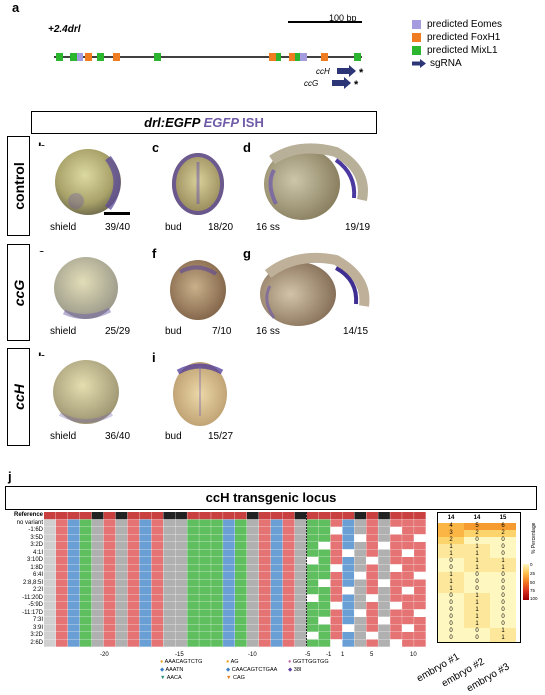 This screenshot has height=695, width=545. What do you see at coordinates (464, 37) in the screenshot?
I see `legend-label: predicted FoxH1` at bounding box center [464, 37].